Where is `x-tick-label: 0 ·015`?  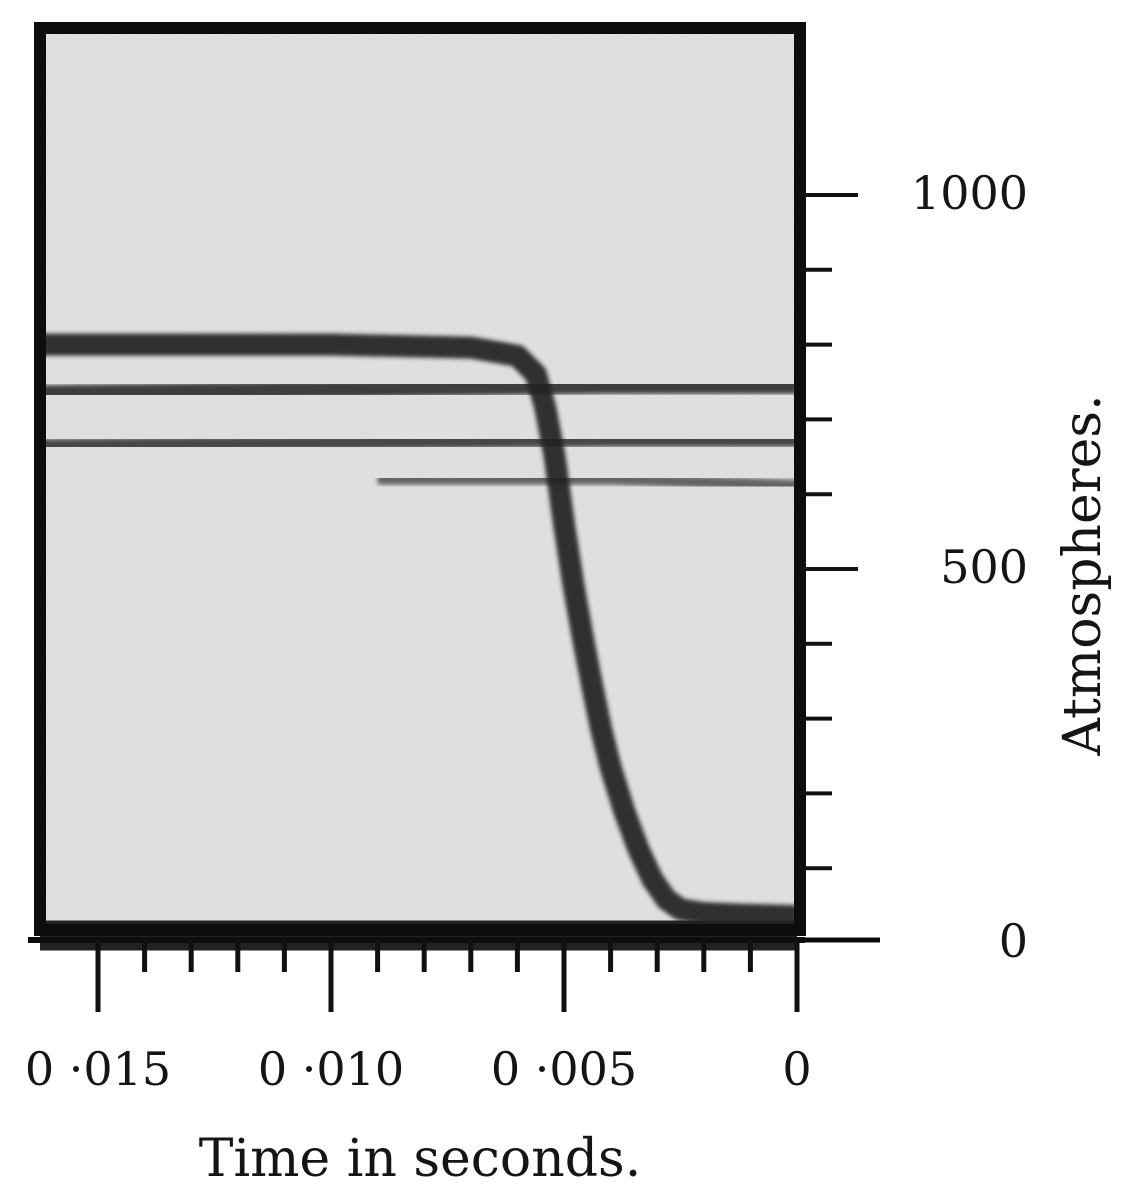
x-tick-label: 0 ·015 is located at coordinates (98, 1069).